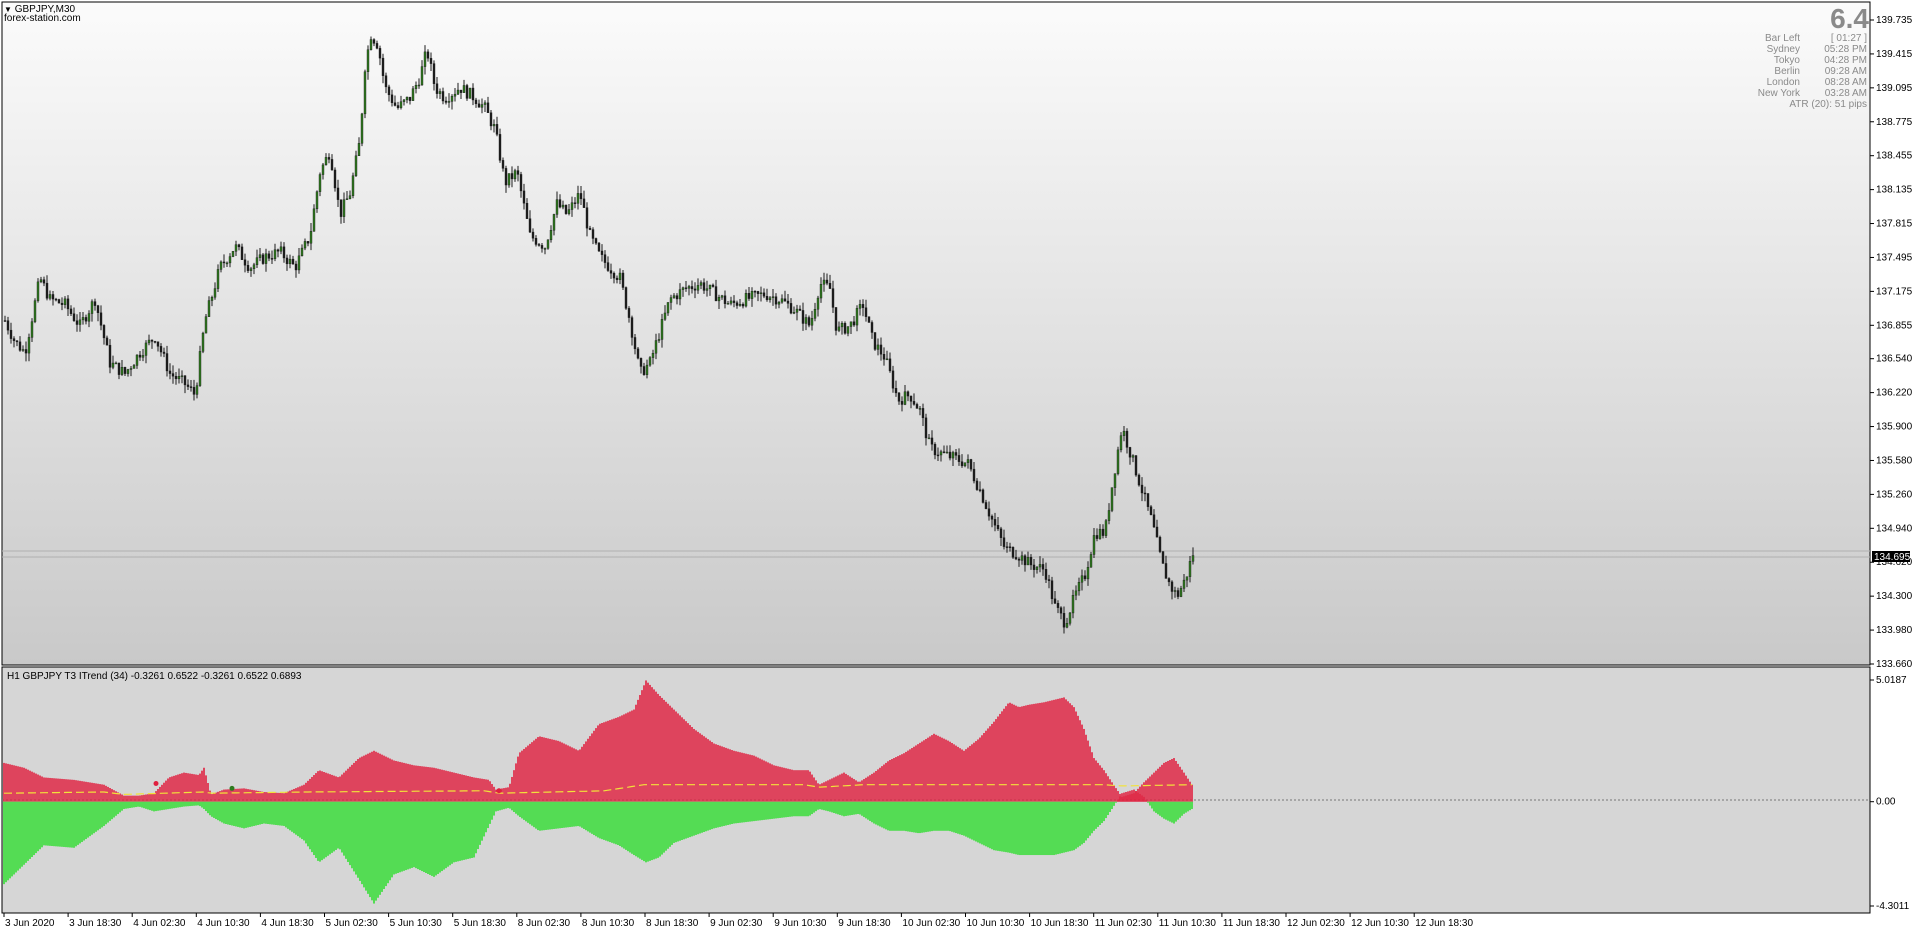 Image resolution: width=1916 pixels, height=933 pixels. I want to click on time-tick-label: 12 Jun 10:30, so click(1380, 923).